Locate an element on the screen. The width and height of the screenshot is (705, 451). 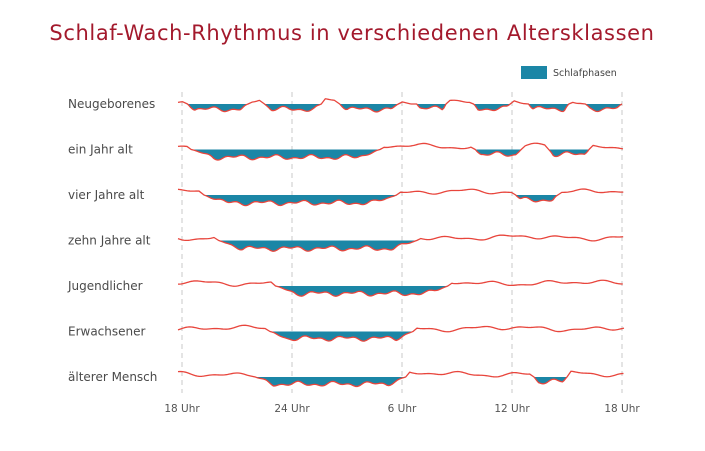
age-row: Neugeborenes is located at coordinates (345, 105).